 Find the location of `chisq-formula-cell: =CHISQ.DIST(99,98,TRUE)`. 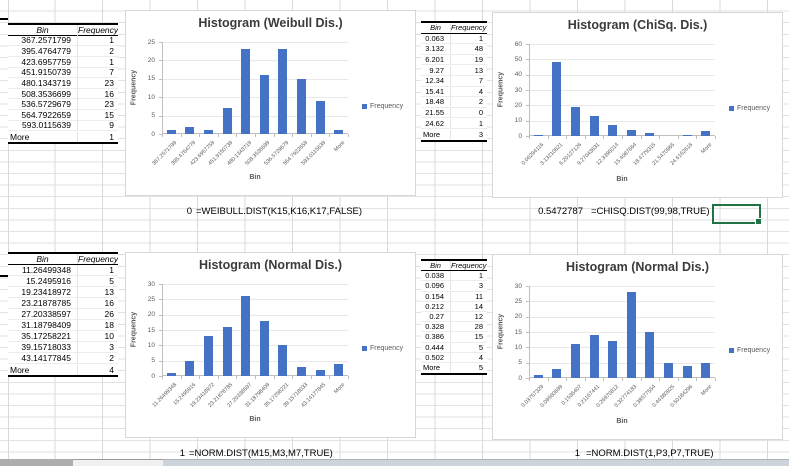

chisq-formula-cell: =CHISQ.DIST(99,98,TRUE) is located at coordinates (650, 211).